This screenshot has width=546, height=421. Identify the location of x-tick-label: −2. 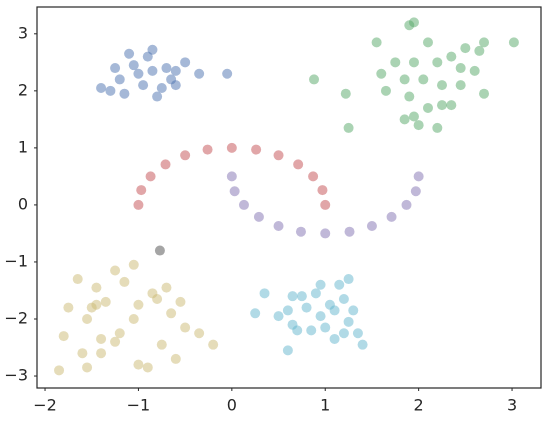
(45, 405).